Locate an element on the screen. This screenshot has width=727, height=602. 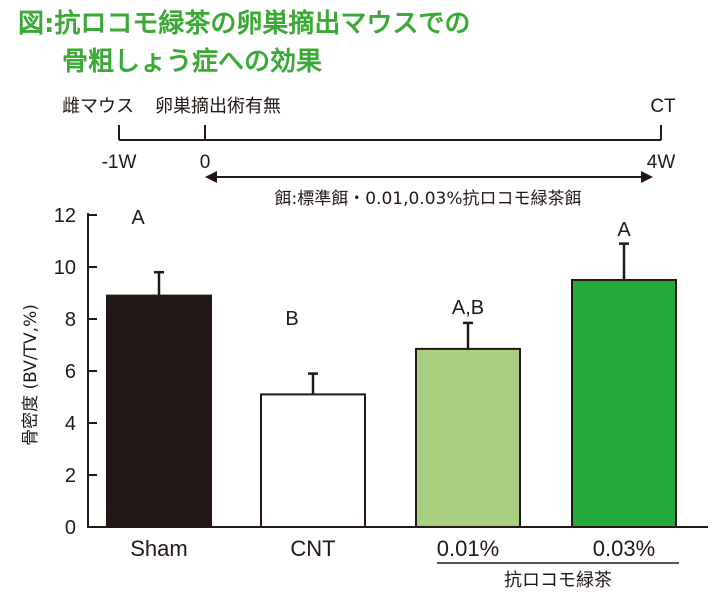
x-tick-label: 0.03% is located at coordinates (624, 548).